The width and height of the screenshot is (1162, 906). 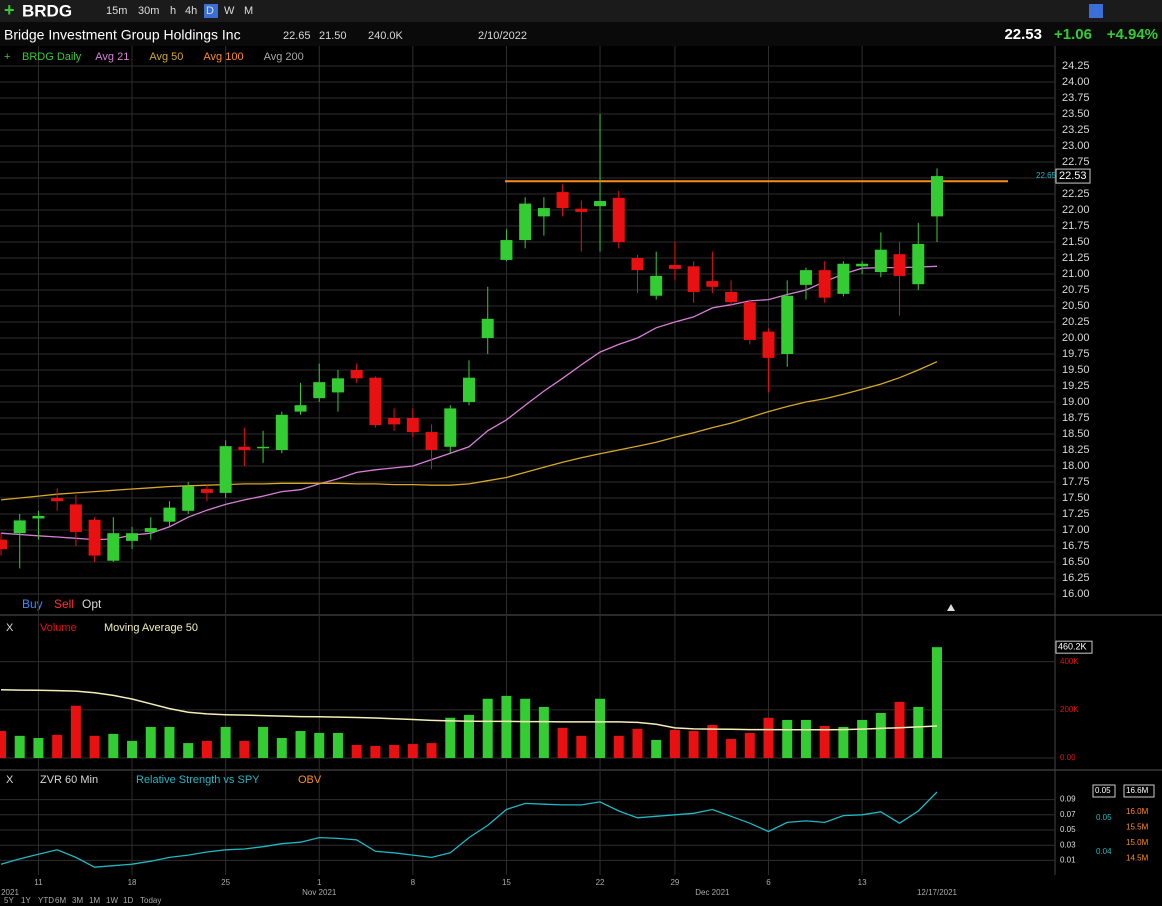 What do you see at coordinates (223, 57) in the screenshot?
I see `legend-item: Avg 100` at bounding box center [223, 57].